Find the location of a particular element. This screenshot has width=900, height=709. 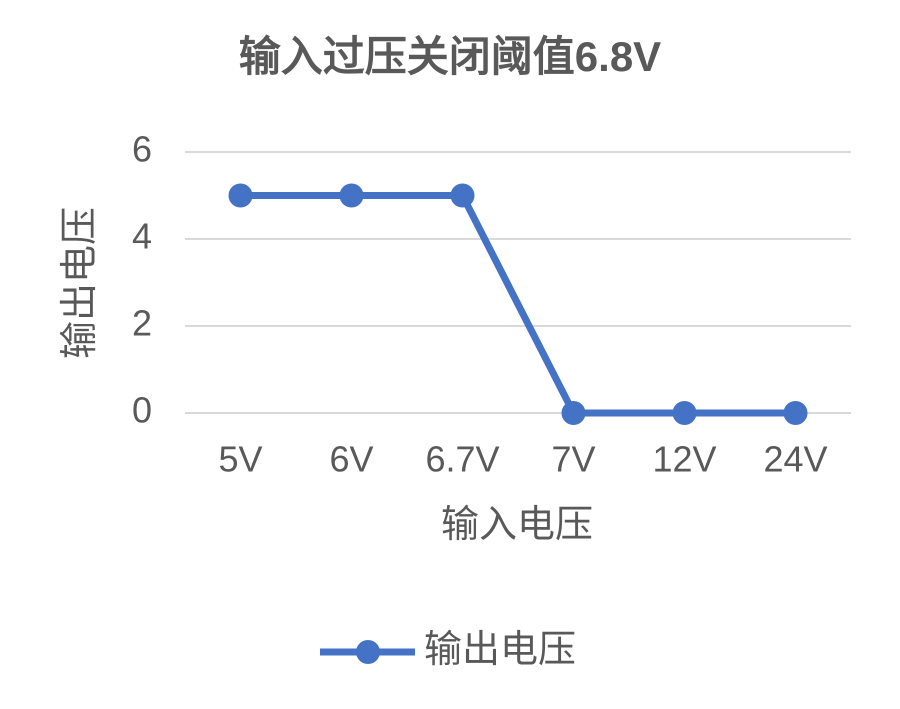

y-tick-label: 4 is located at coordinates (142, 236).